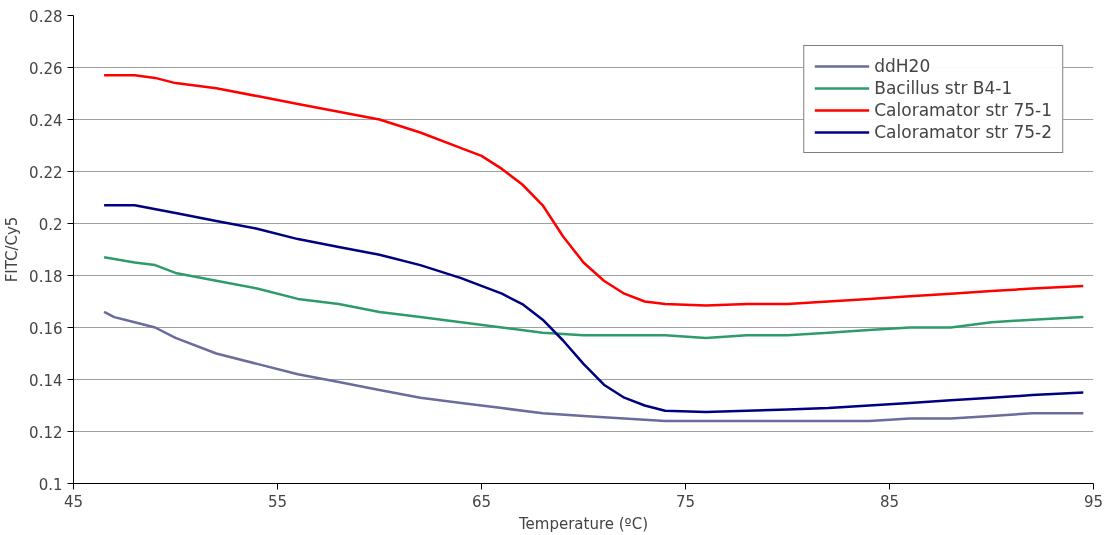  Describe the element at coordinates (46, 432) in the screenshot. I see `y-tick-label: 0.12` at that location.